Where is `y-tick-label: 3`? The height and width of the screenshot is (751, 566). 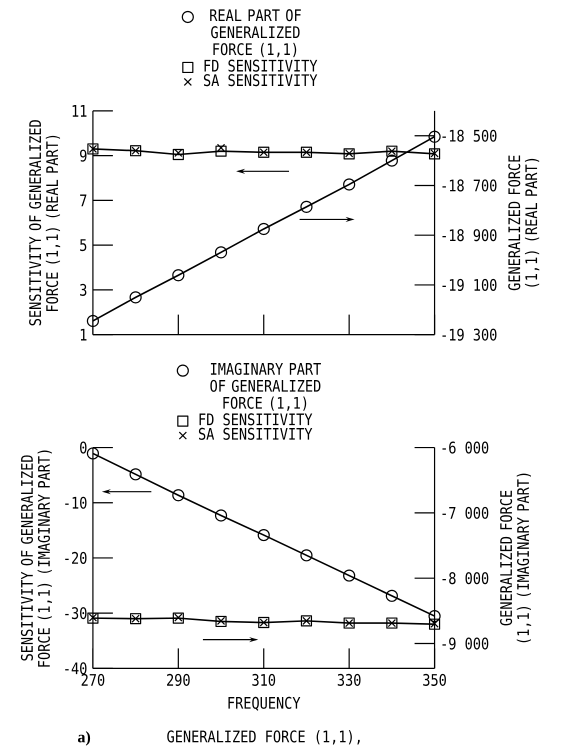 y-tick-label: 3 is located at coordinates (83, 290).